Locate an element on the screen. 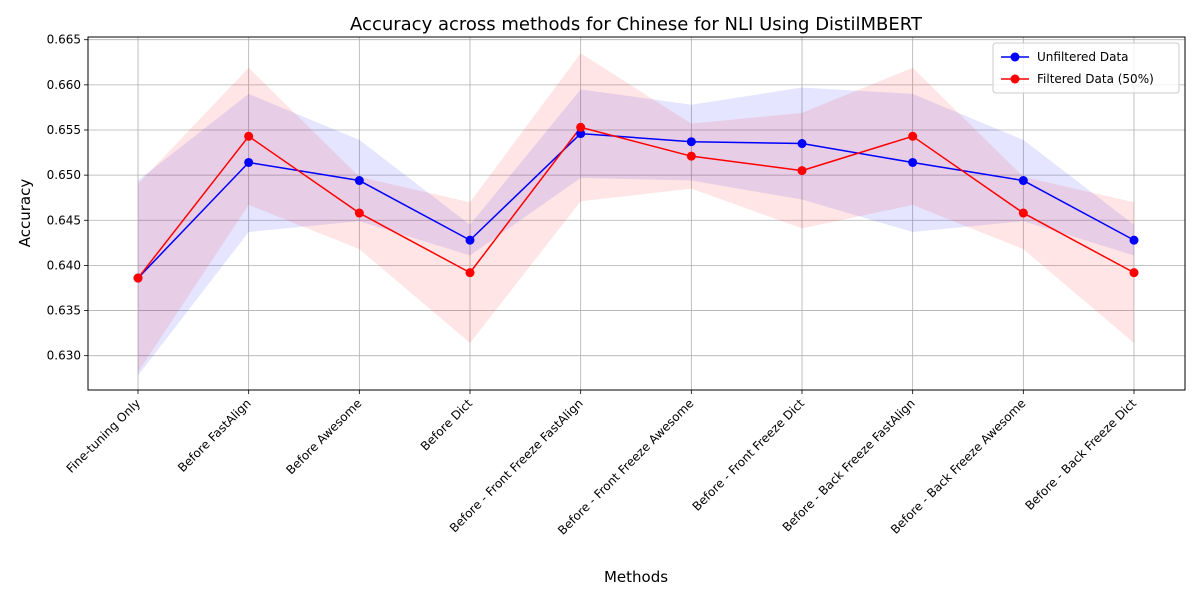 This screenshot has width=1200, height=600. y-tick-label: 0.655 is located at coordinates (64, 130).